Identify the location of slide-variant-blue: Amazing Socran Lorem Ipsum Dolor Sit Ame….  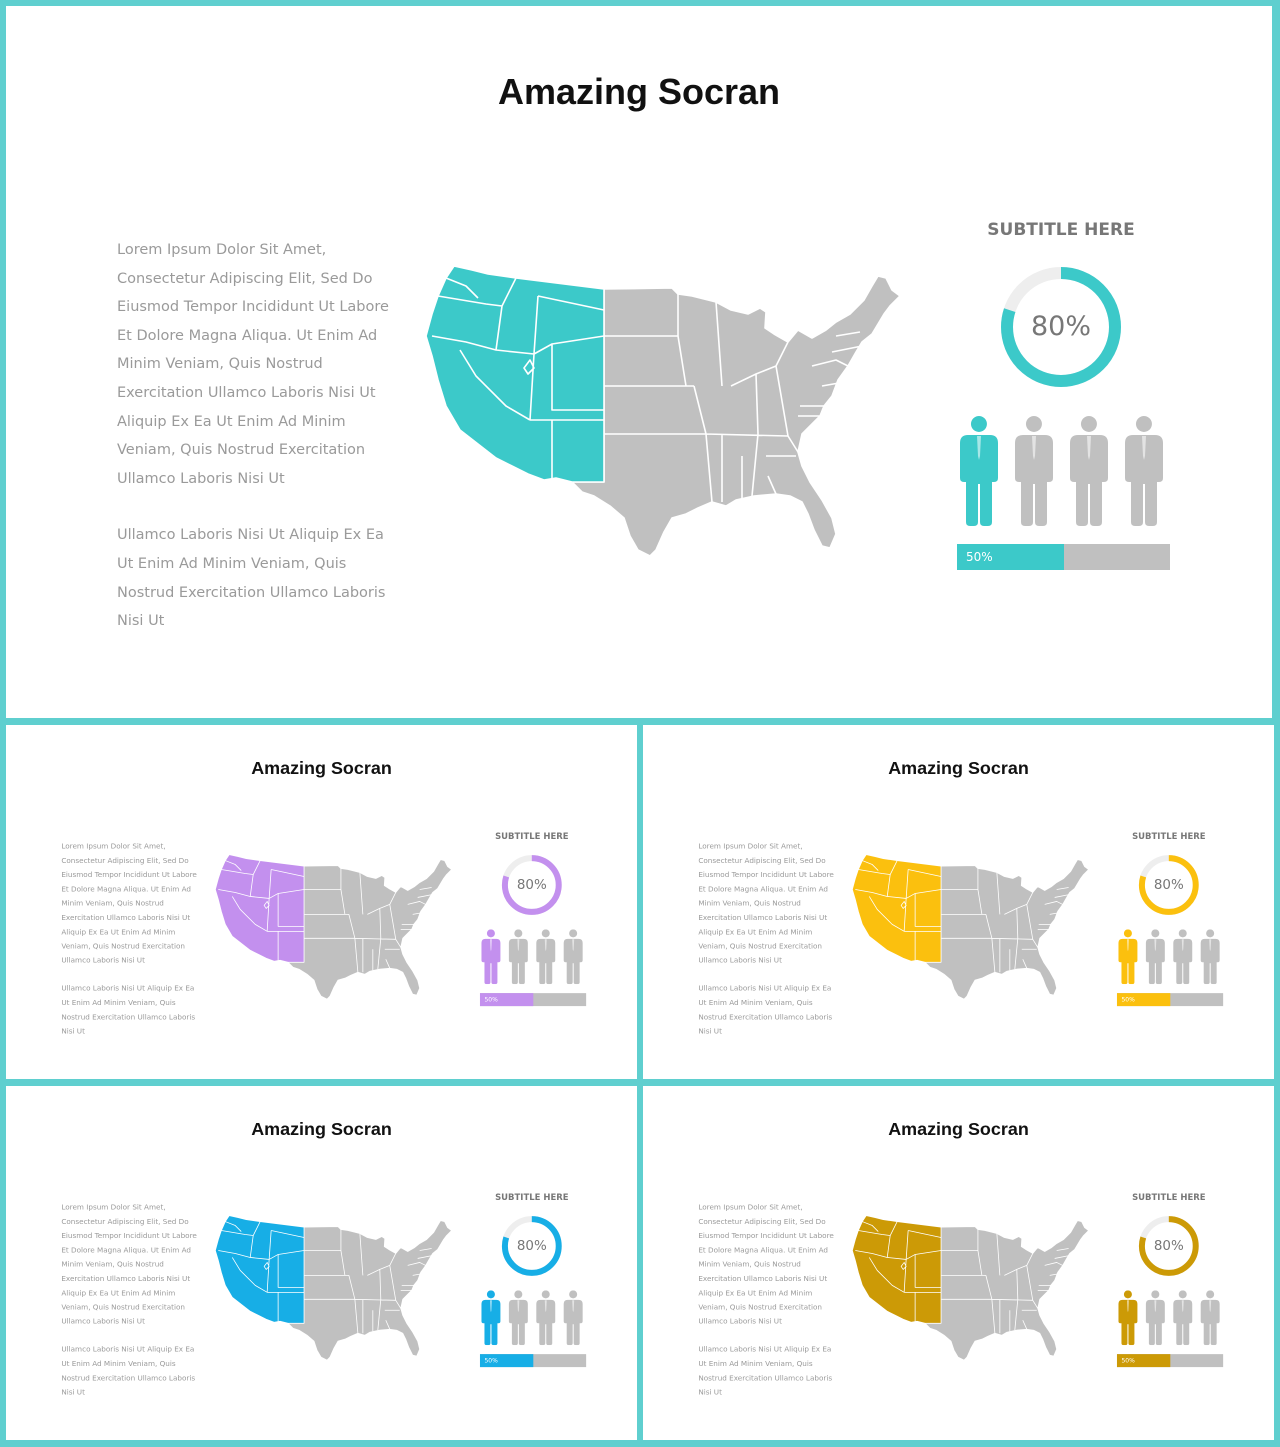
(321, 1263).